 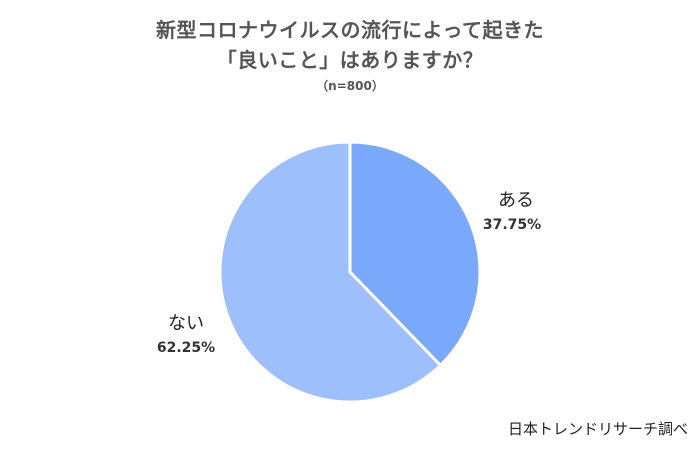 What do you see at coordinates (597, 429) in the screenshot?
I see `source-note: 日本トレンドリサーチ調べ` at bounding box center [597, 429].